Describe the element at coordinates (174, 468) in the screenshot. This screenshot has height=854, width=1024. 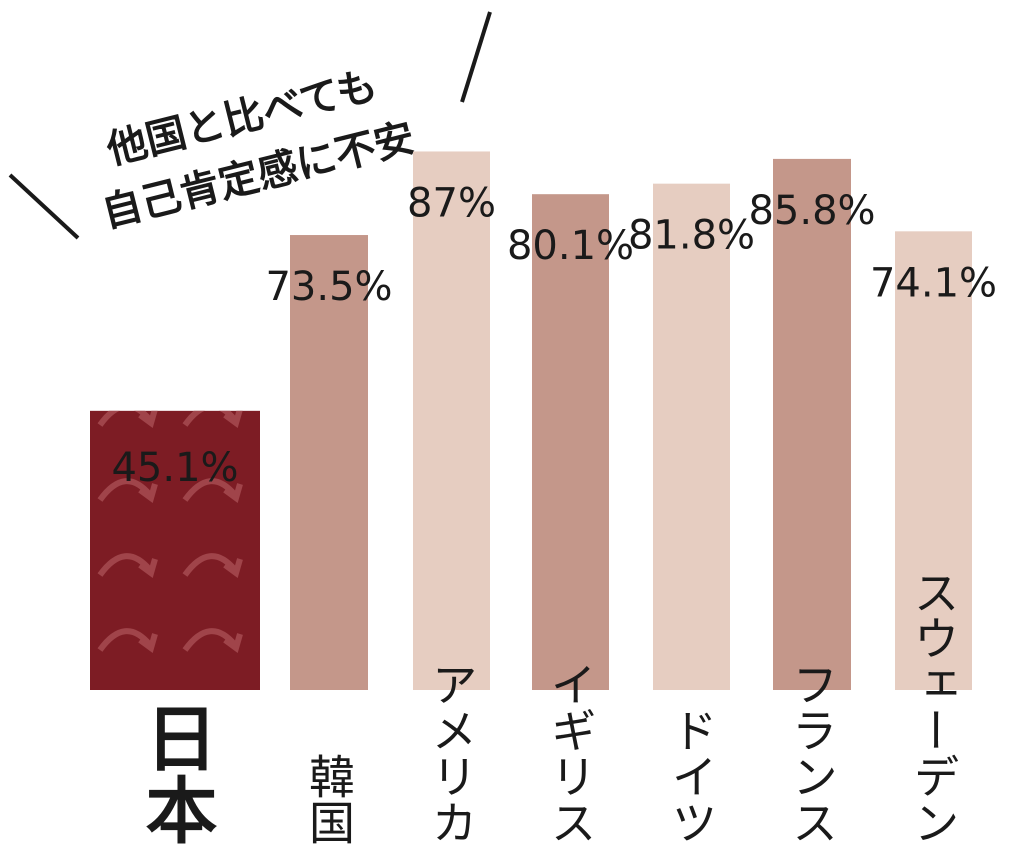
I see `value-label: 45.1%` at that location.